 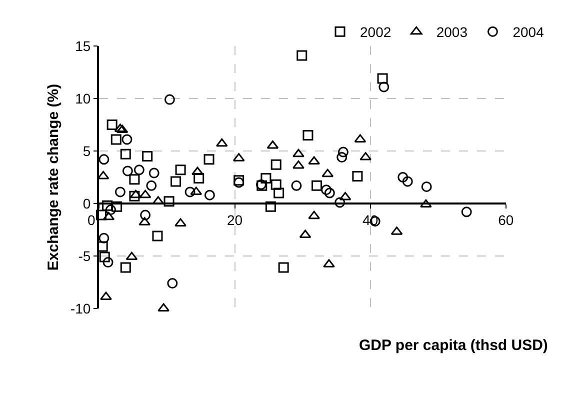 What do you see at coordinates (84, 256) in the screenshot?
I see `y-tick-label: -5` at bounding box center [84, 256].